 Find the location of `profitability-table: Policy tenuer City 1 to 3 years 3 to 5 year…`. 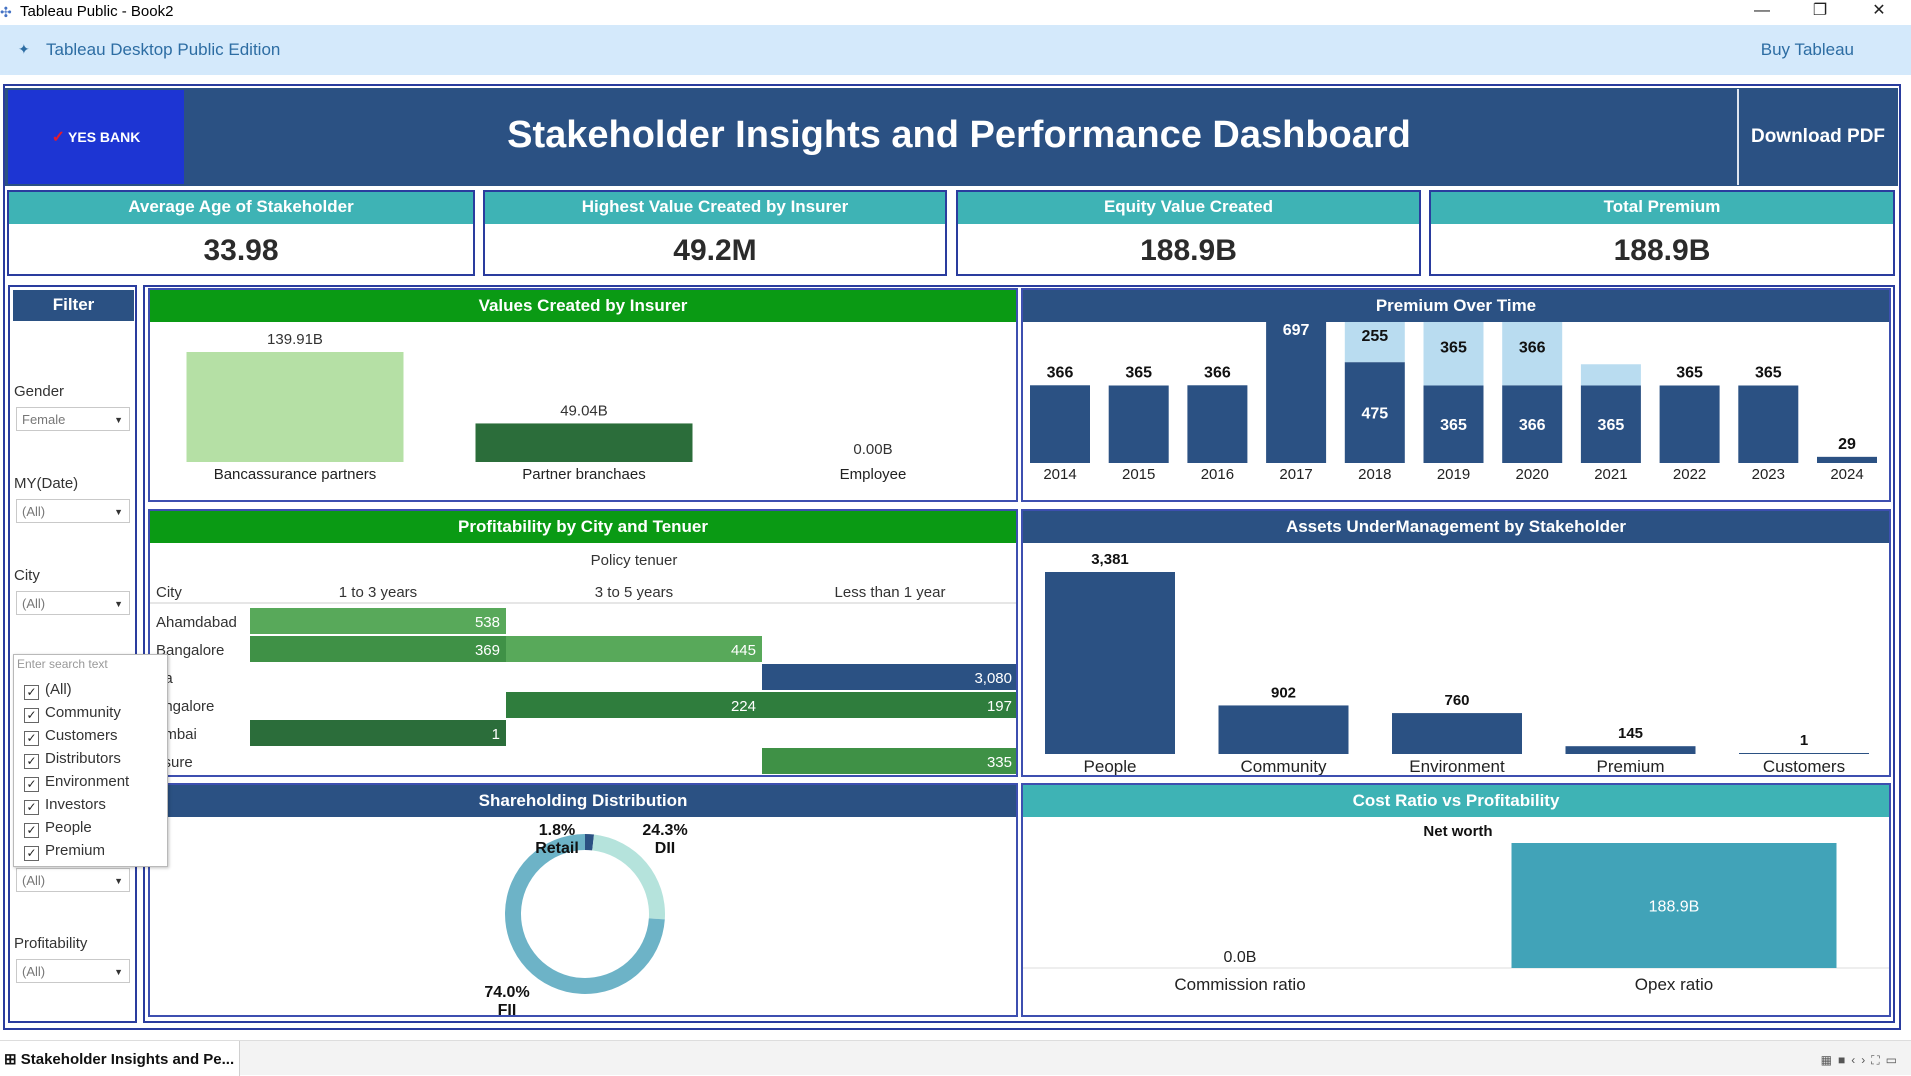

profitability-table: Policy tenuer City 1 to 3 years 3 to 5 year… is located at coordinates (584, 663).